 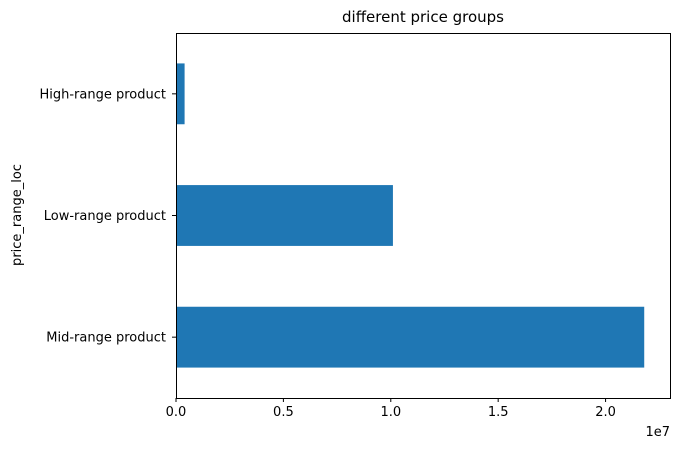 What do you see at coordinates (657, 432) in the screenshot?
I see `x-axis-offset-label: 1e7` at bounding box center [657, 432].